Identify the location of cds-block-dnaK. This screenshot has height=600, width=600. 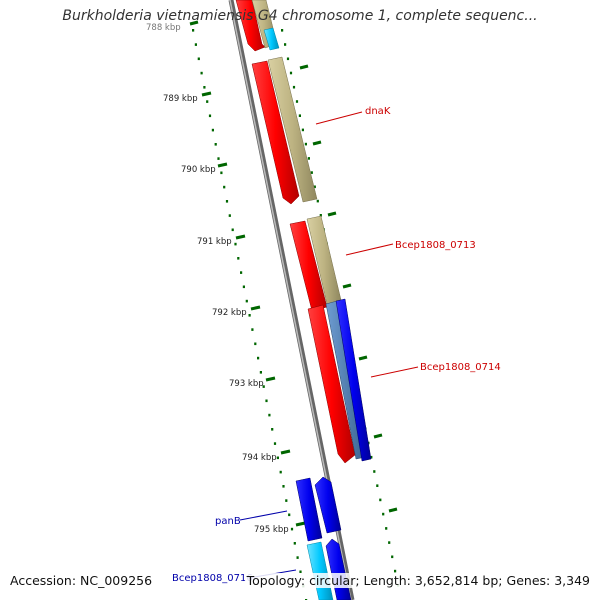
(292, 129).